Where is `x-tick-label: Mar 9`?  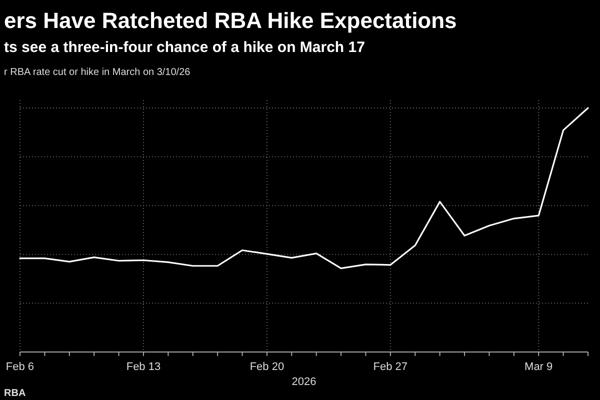
x-tick-label: Mar 9 is located at coordinates (538, 367).